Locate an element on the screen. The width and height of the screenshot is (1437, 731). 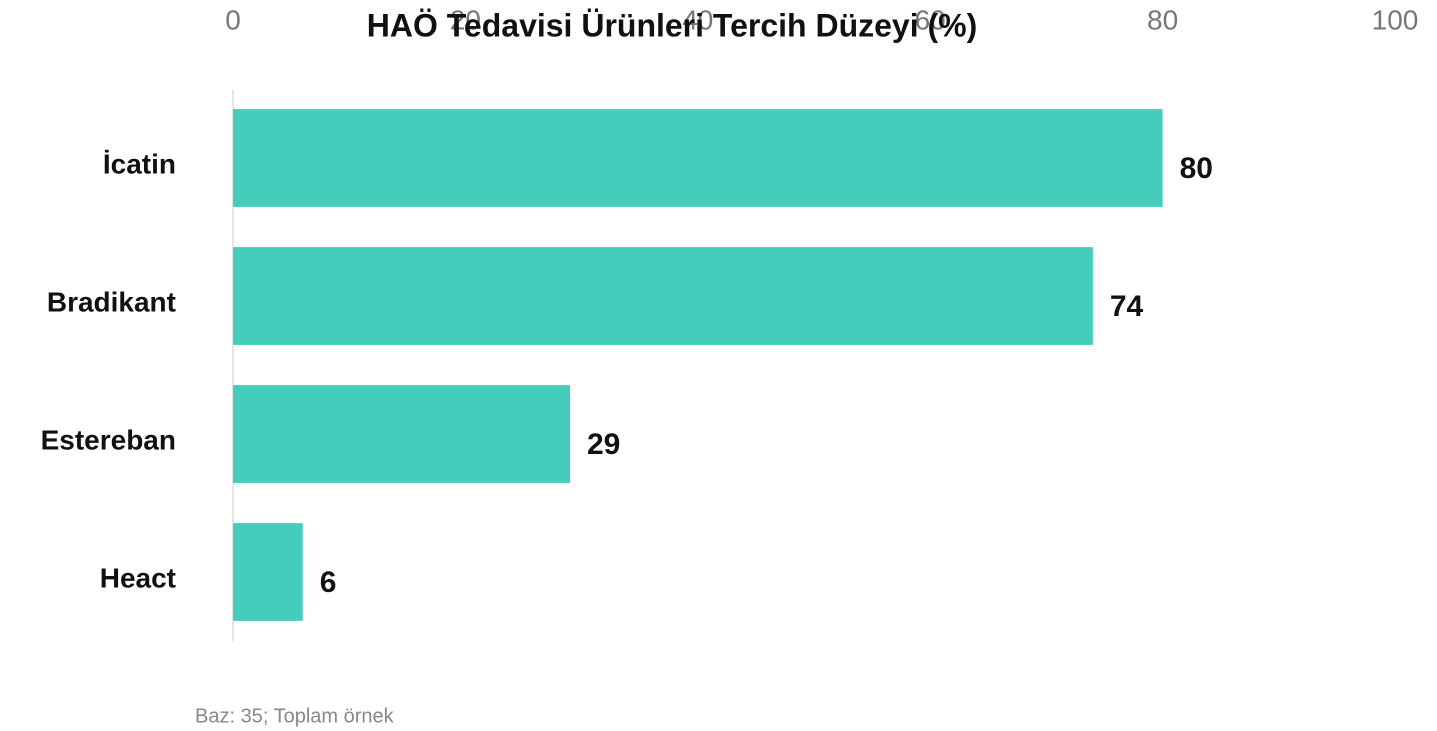
value-label: 6 is located at coordinates (328, 582).